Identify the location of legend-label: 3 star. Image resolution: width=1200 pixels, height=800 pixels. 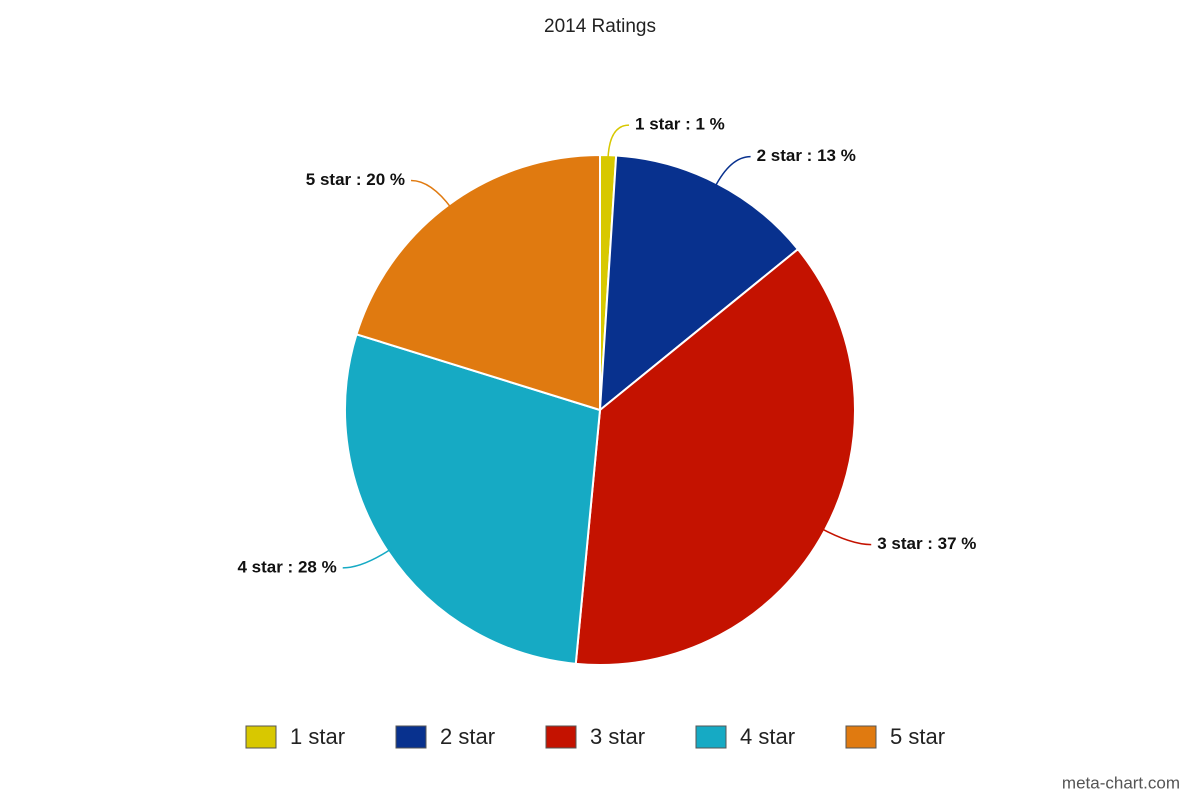
(617, 736).